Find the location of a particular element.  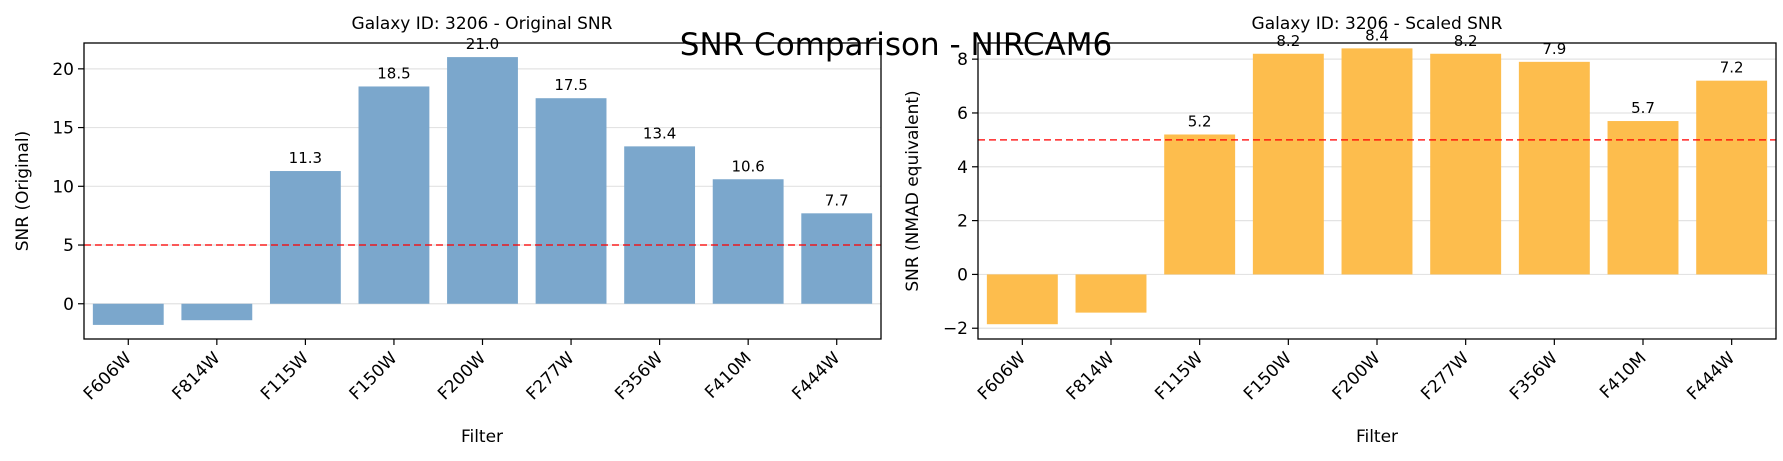

data-label: 21.0 is located at coordinates (482, 44).